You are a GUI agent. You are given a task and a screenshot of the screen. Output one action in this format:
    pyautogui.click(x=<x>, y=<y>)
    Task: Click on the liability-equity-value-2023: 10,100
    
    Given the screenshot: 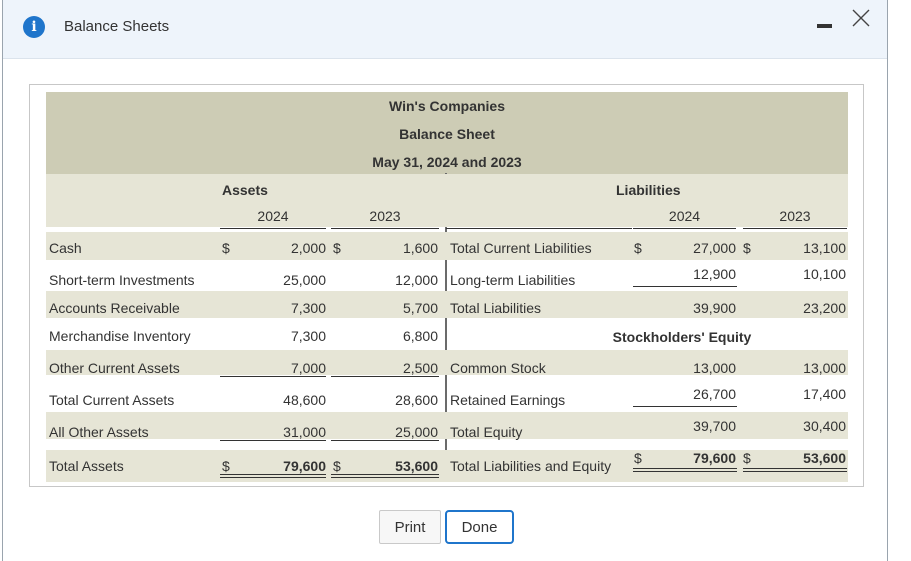 What is the action you would take?
    pyautogui.click(x=824, y=274)
    